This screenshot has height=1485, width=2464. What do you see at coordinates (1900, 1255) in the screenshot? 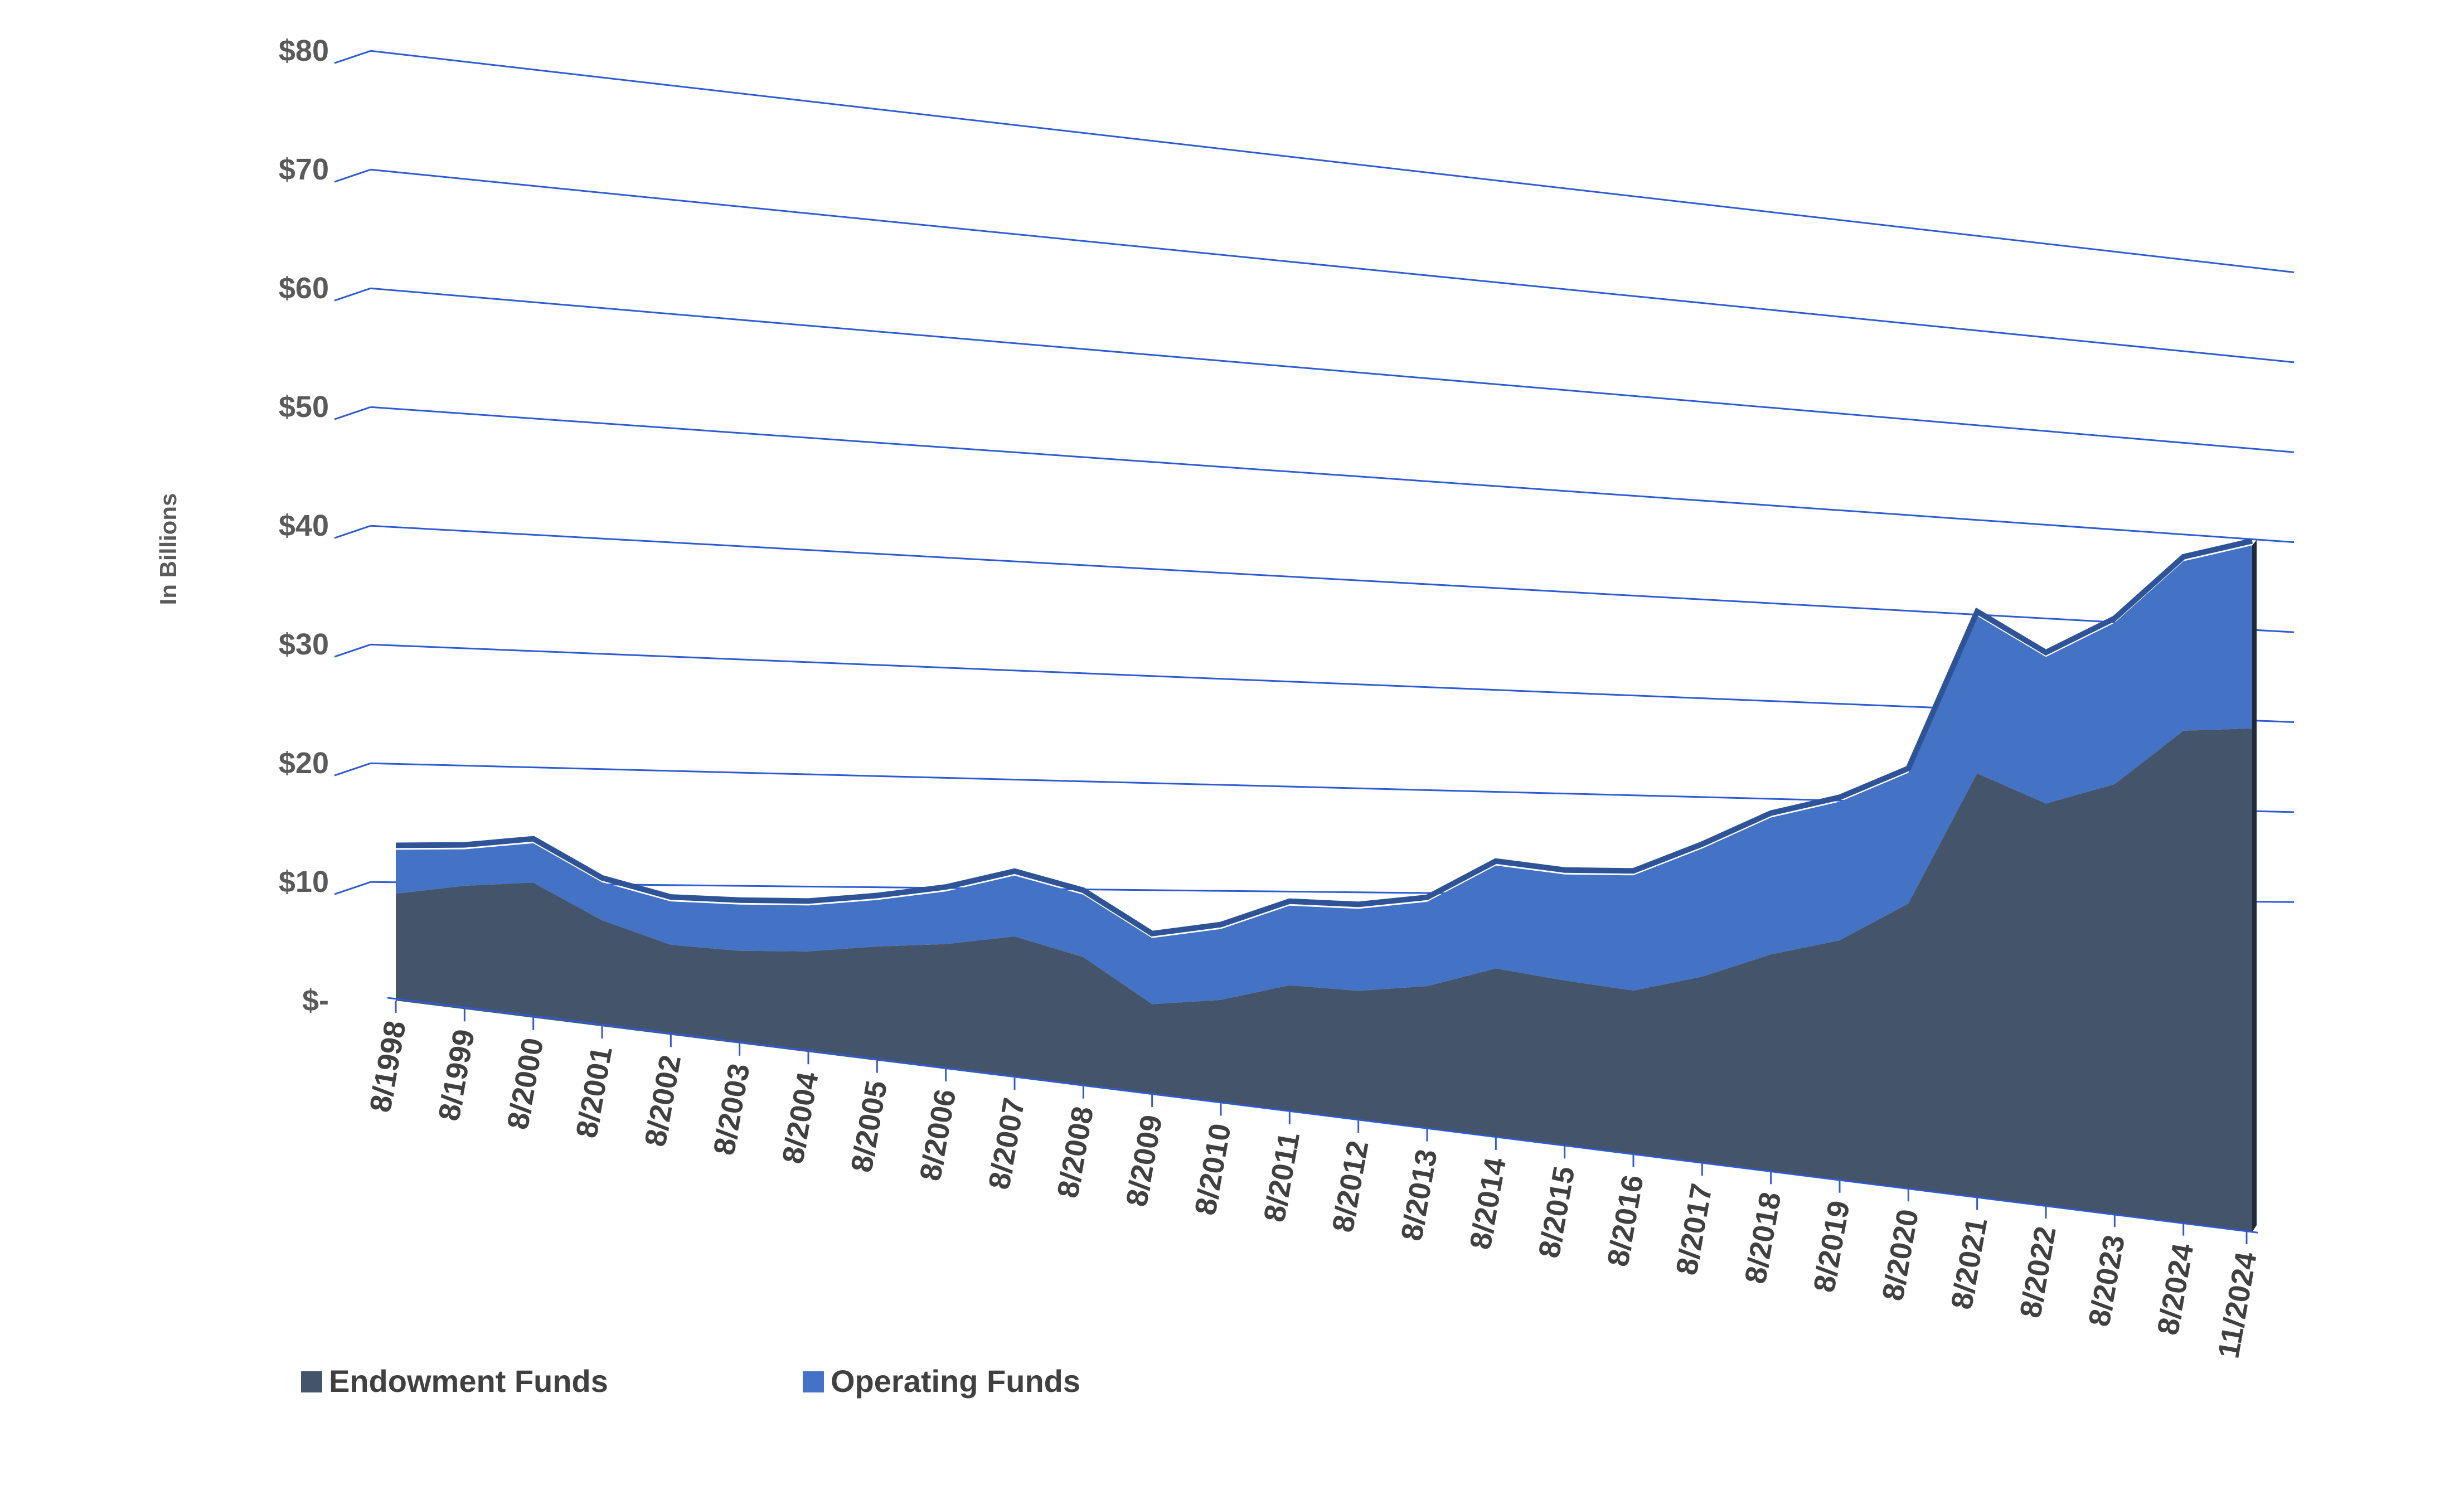
I see `x-tick-label: 8/2020` at bounding box center [1900, 1255].